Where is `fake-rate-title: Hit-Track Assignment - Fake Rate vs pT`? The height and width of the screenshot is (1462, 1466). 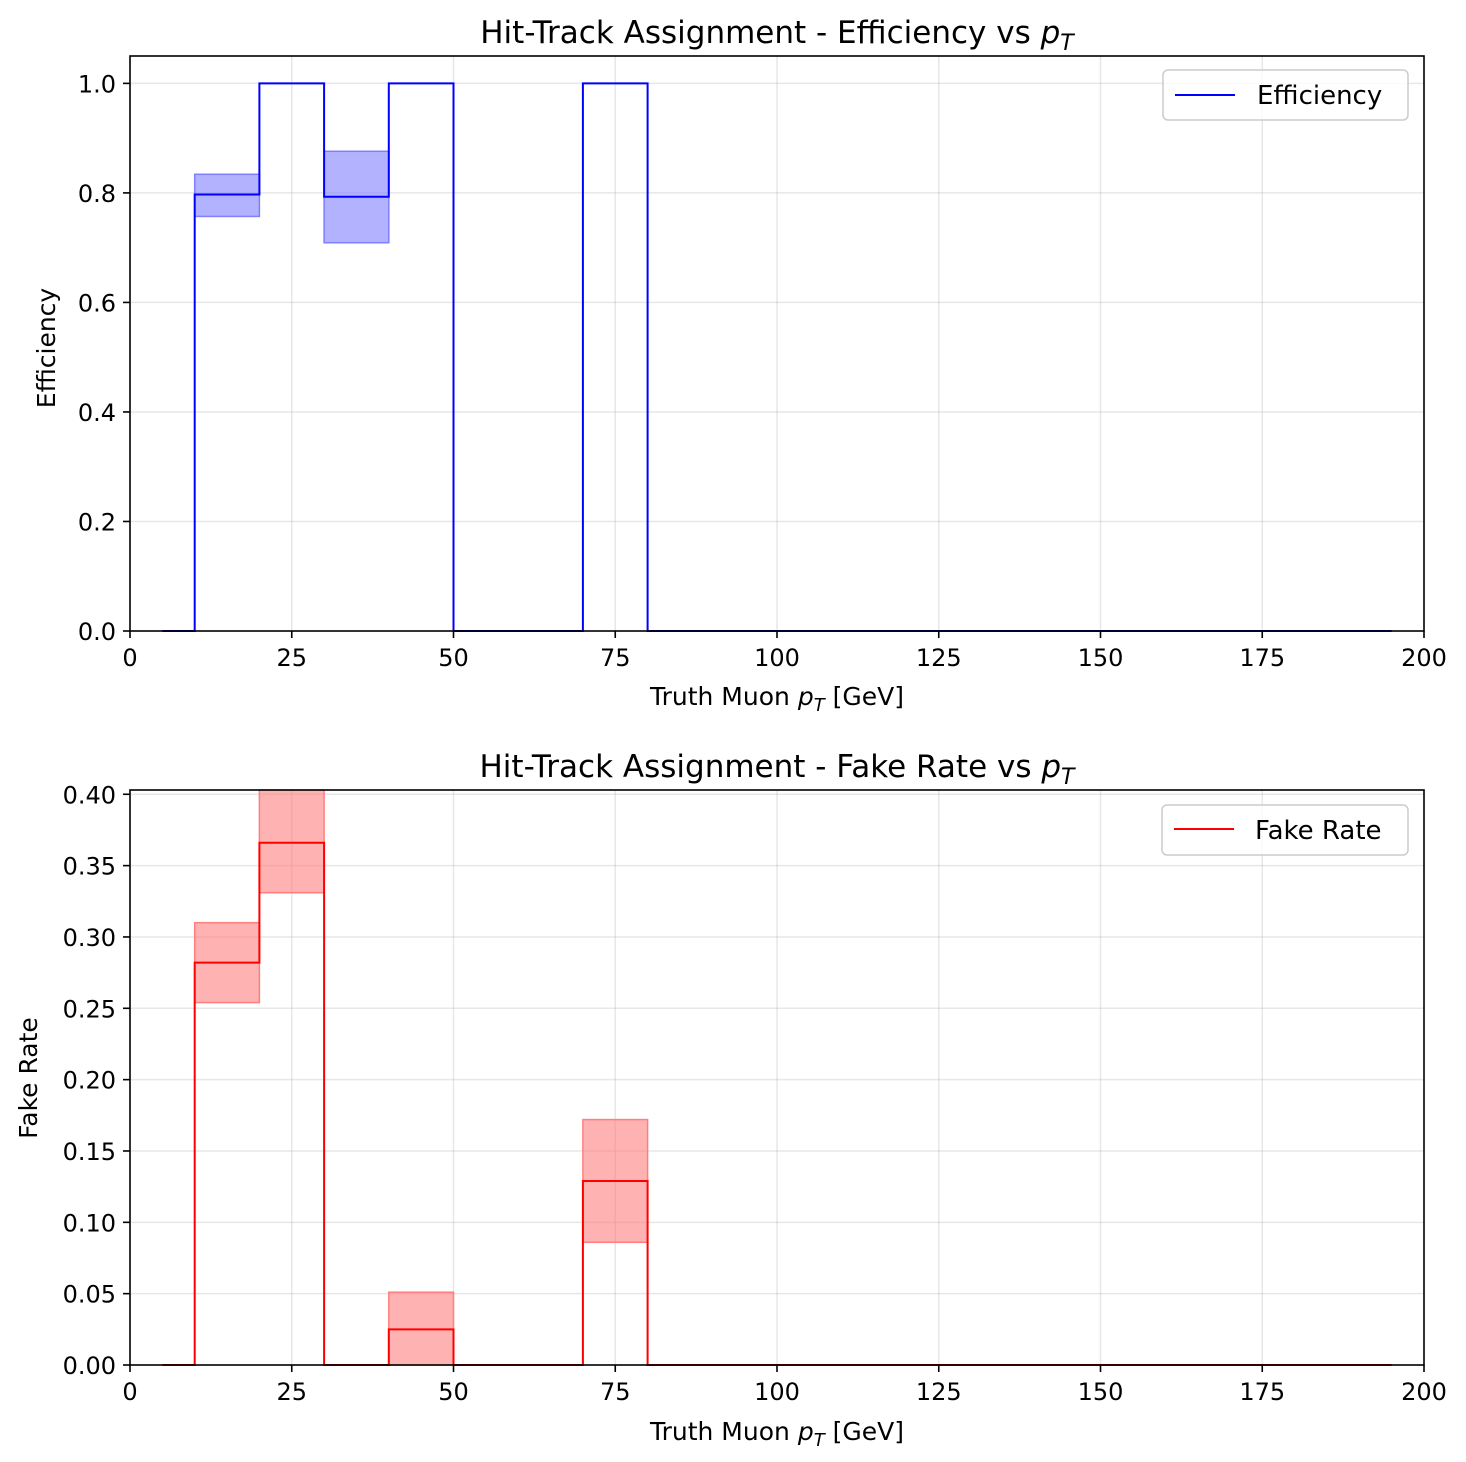 fake-rate-title: Hit-Track Assignment - Fake Rate vs pT is located at coordinates (778, 769).